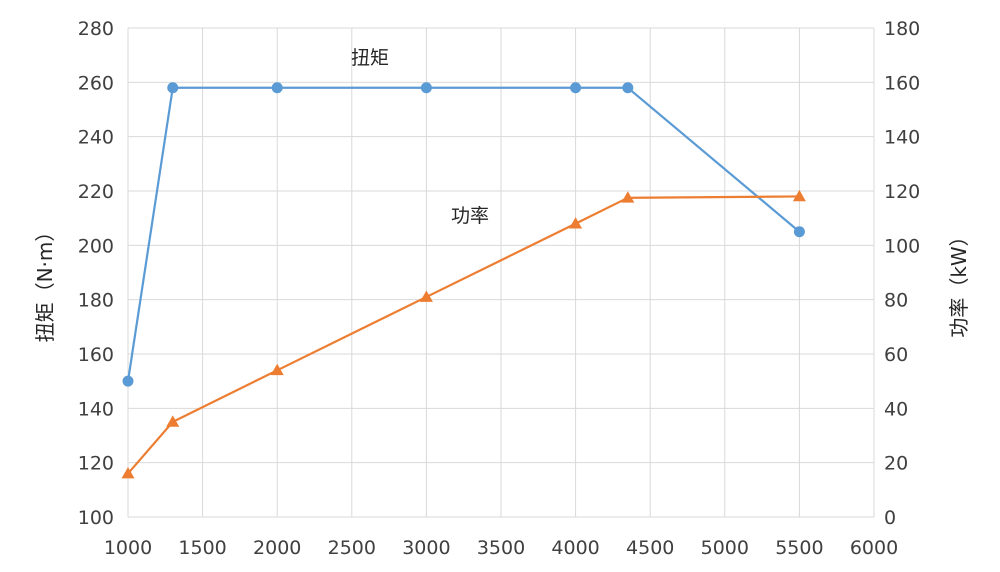  Describe the element at coordinates (96, 138) in the screenshot. I see `y-left-tick-label: 240` at that location.